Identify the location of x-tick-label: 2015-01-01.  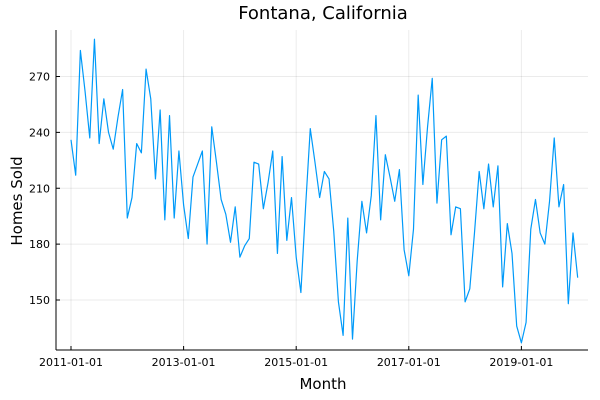
(296, 362).